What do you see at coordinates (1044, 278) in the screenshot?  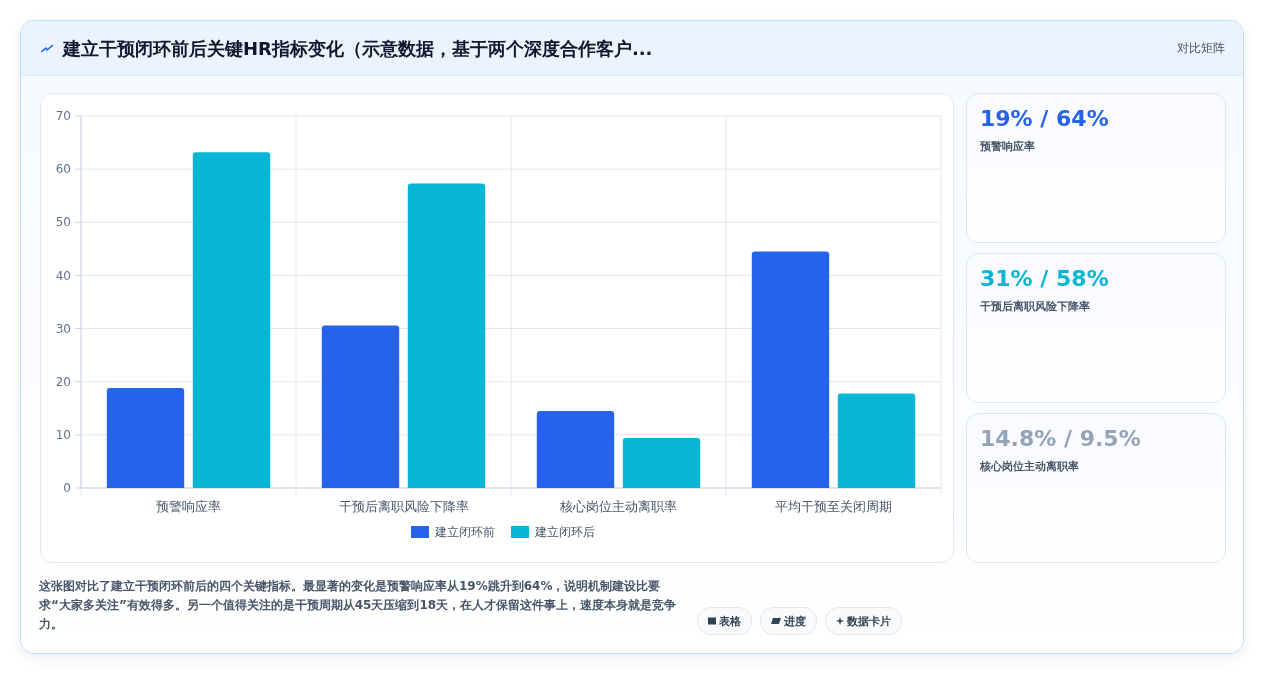 I see `text: 31% / 58%` at bounding box center [1044, 278].